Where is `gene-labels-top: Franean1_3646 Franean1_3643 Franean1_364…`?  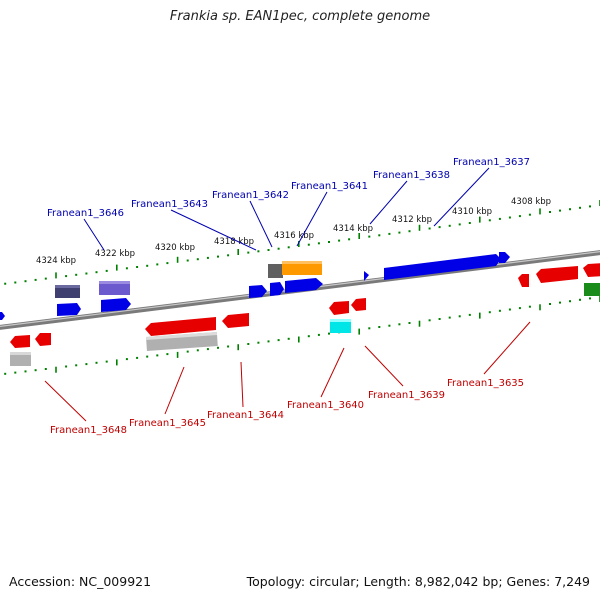 gene-labels-top: Franean1_3646 Franean1_3643 Franean1_364… is located at coordinates (288, 188).